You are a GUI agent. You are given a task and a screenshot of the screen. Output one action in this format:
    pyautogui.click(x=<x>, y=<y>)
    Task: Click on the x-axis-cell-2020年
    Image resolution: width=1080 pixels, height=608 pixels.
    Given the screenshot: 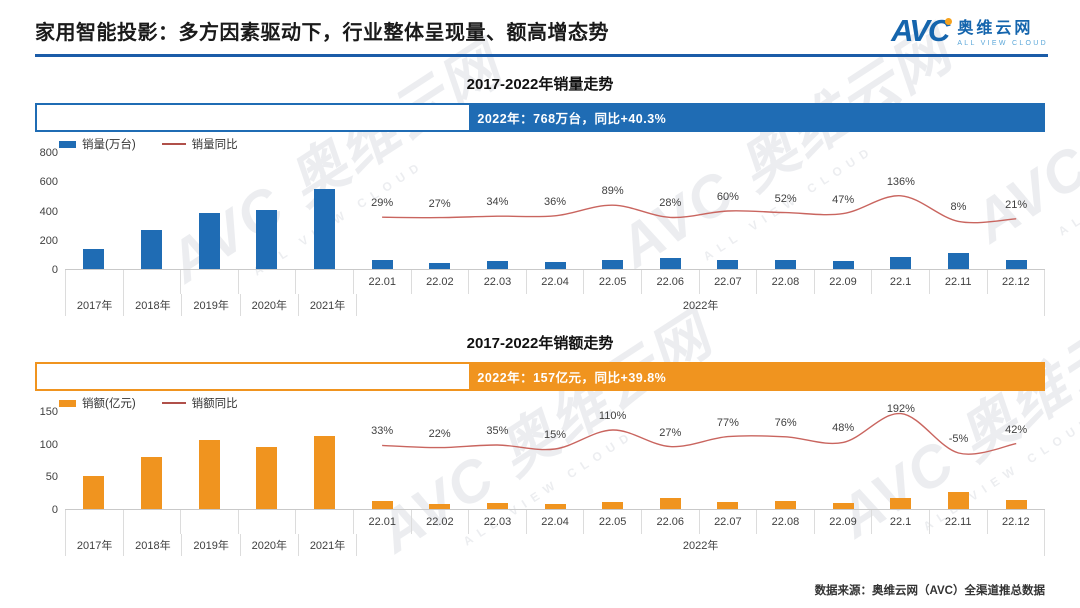 What is the action you would take?
    pyautogui.click(x=268, y=282)
    